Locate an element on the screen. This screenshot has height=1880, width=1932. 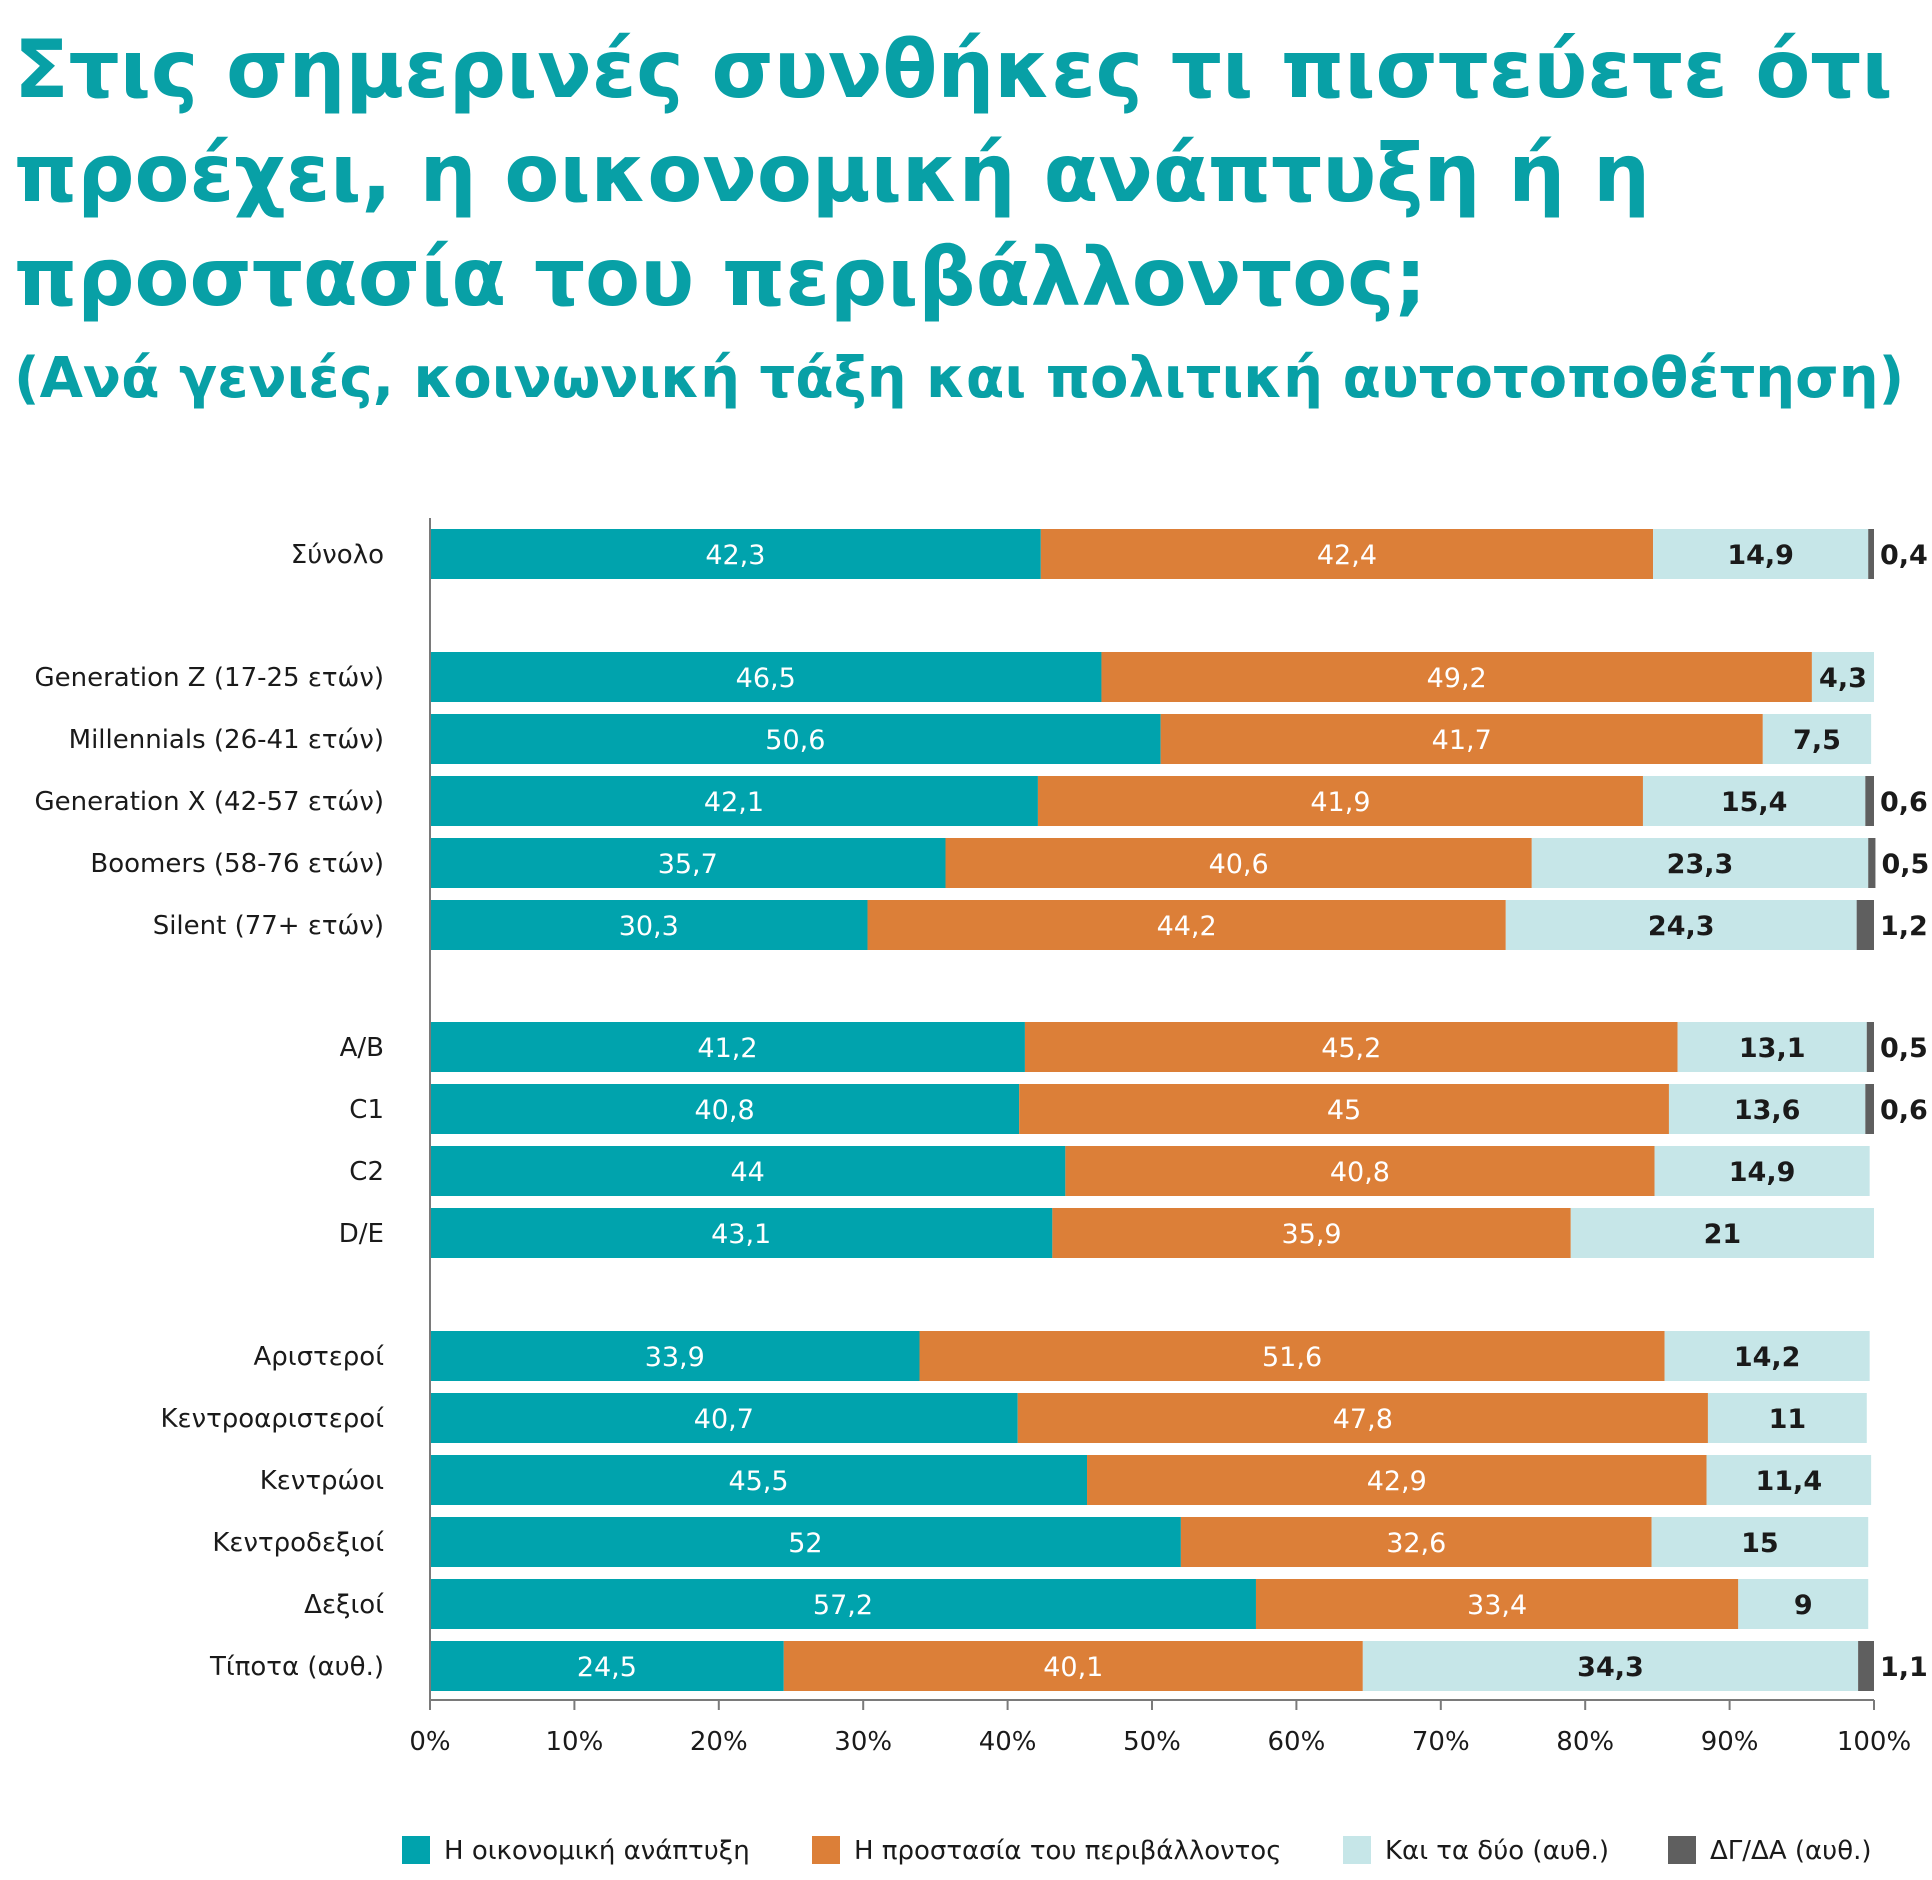
data-label: 33,9 is located at coordinates (675, 1357).